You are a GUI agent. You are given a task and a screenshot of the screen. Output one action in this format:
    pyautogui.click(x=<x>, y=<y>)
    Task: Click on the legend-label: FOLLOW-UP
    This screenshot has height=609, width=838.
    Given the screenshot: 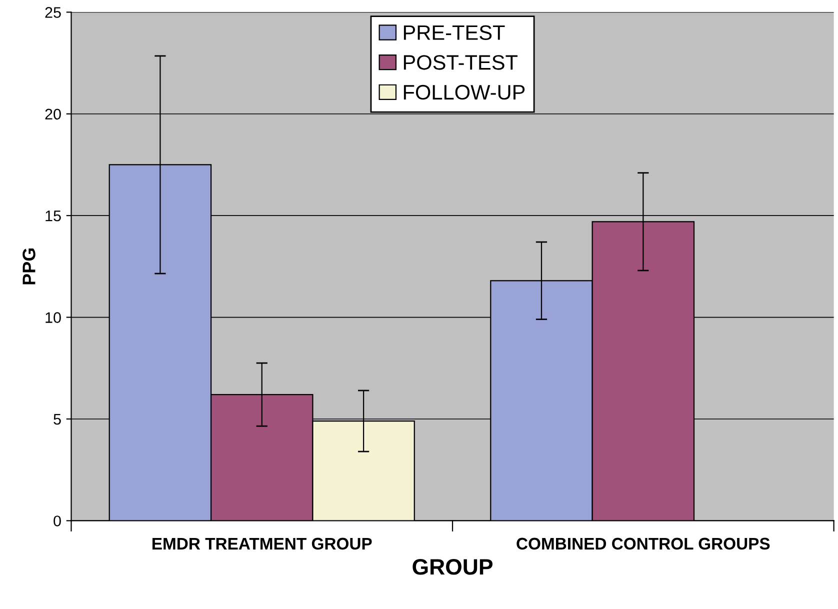 What is the action you would take?
    pyautogui.click(x=464, y=92)
    